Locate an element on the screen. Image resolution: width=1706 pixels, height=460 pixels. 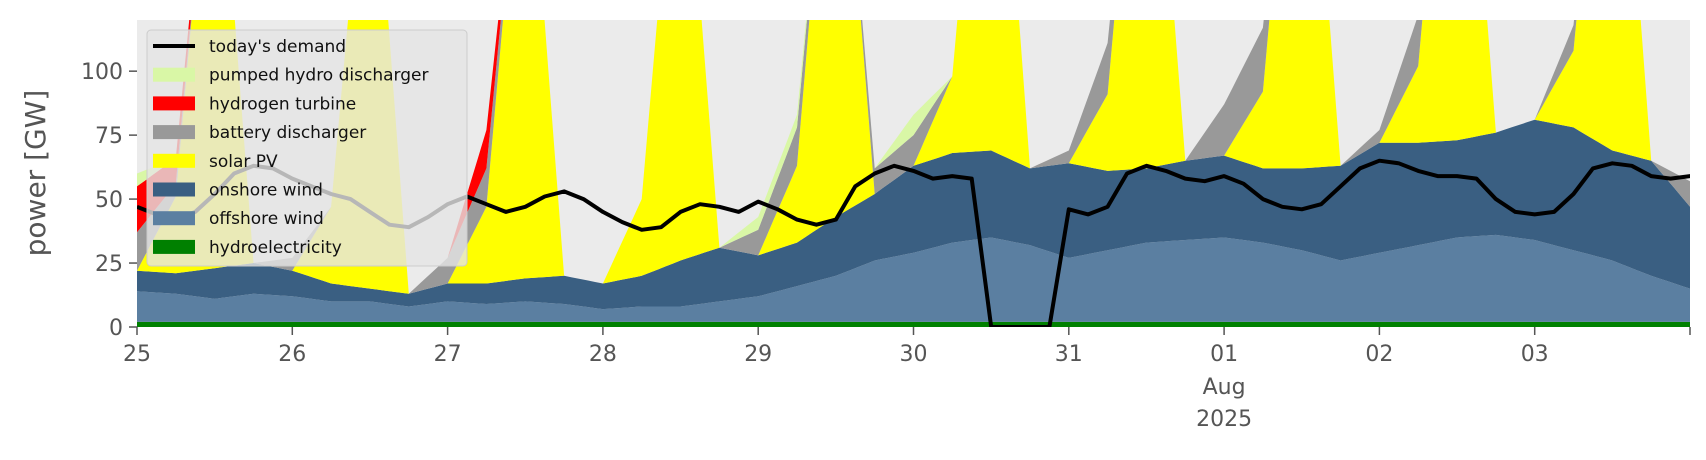
x-tick-label: 26 is located at coordinates (292, 354).